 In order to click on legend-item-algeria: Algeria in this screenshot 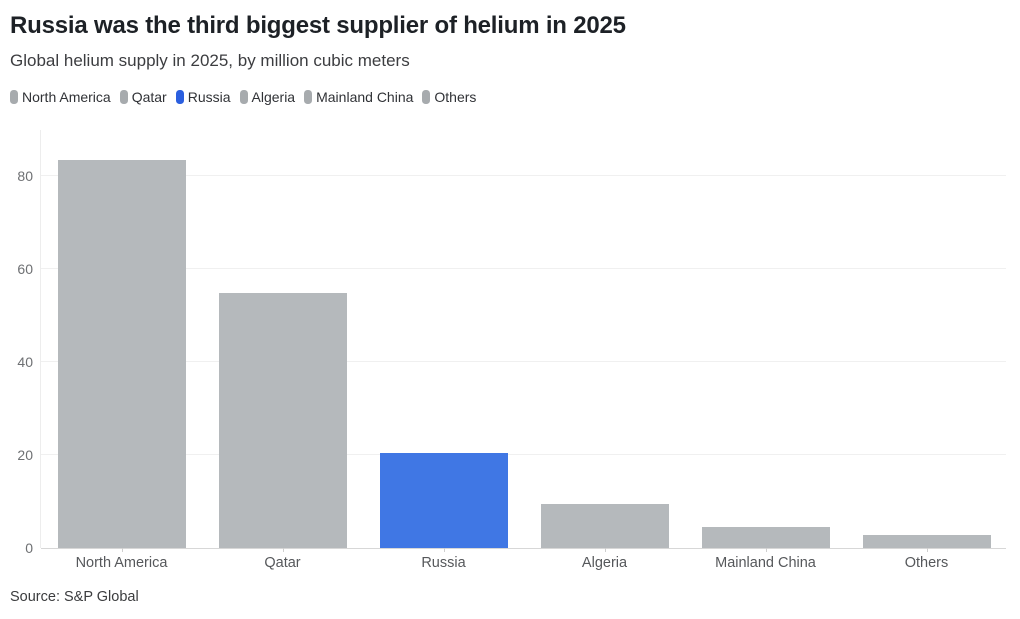, I will do `click(267, 97)`.